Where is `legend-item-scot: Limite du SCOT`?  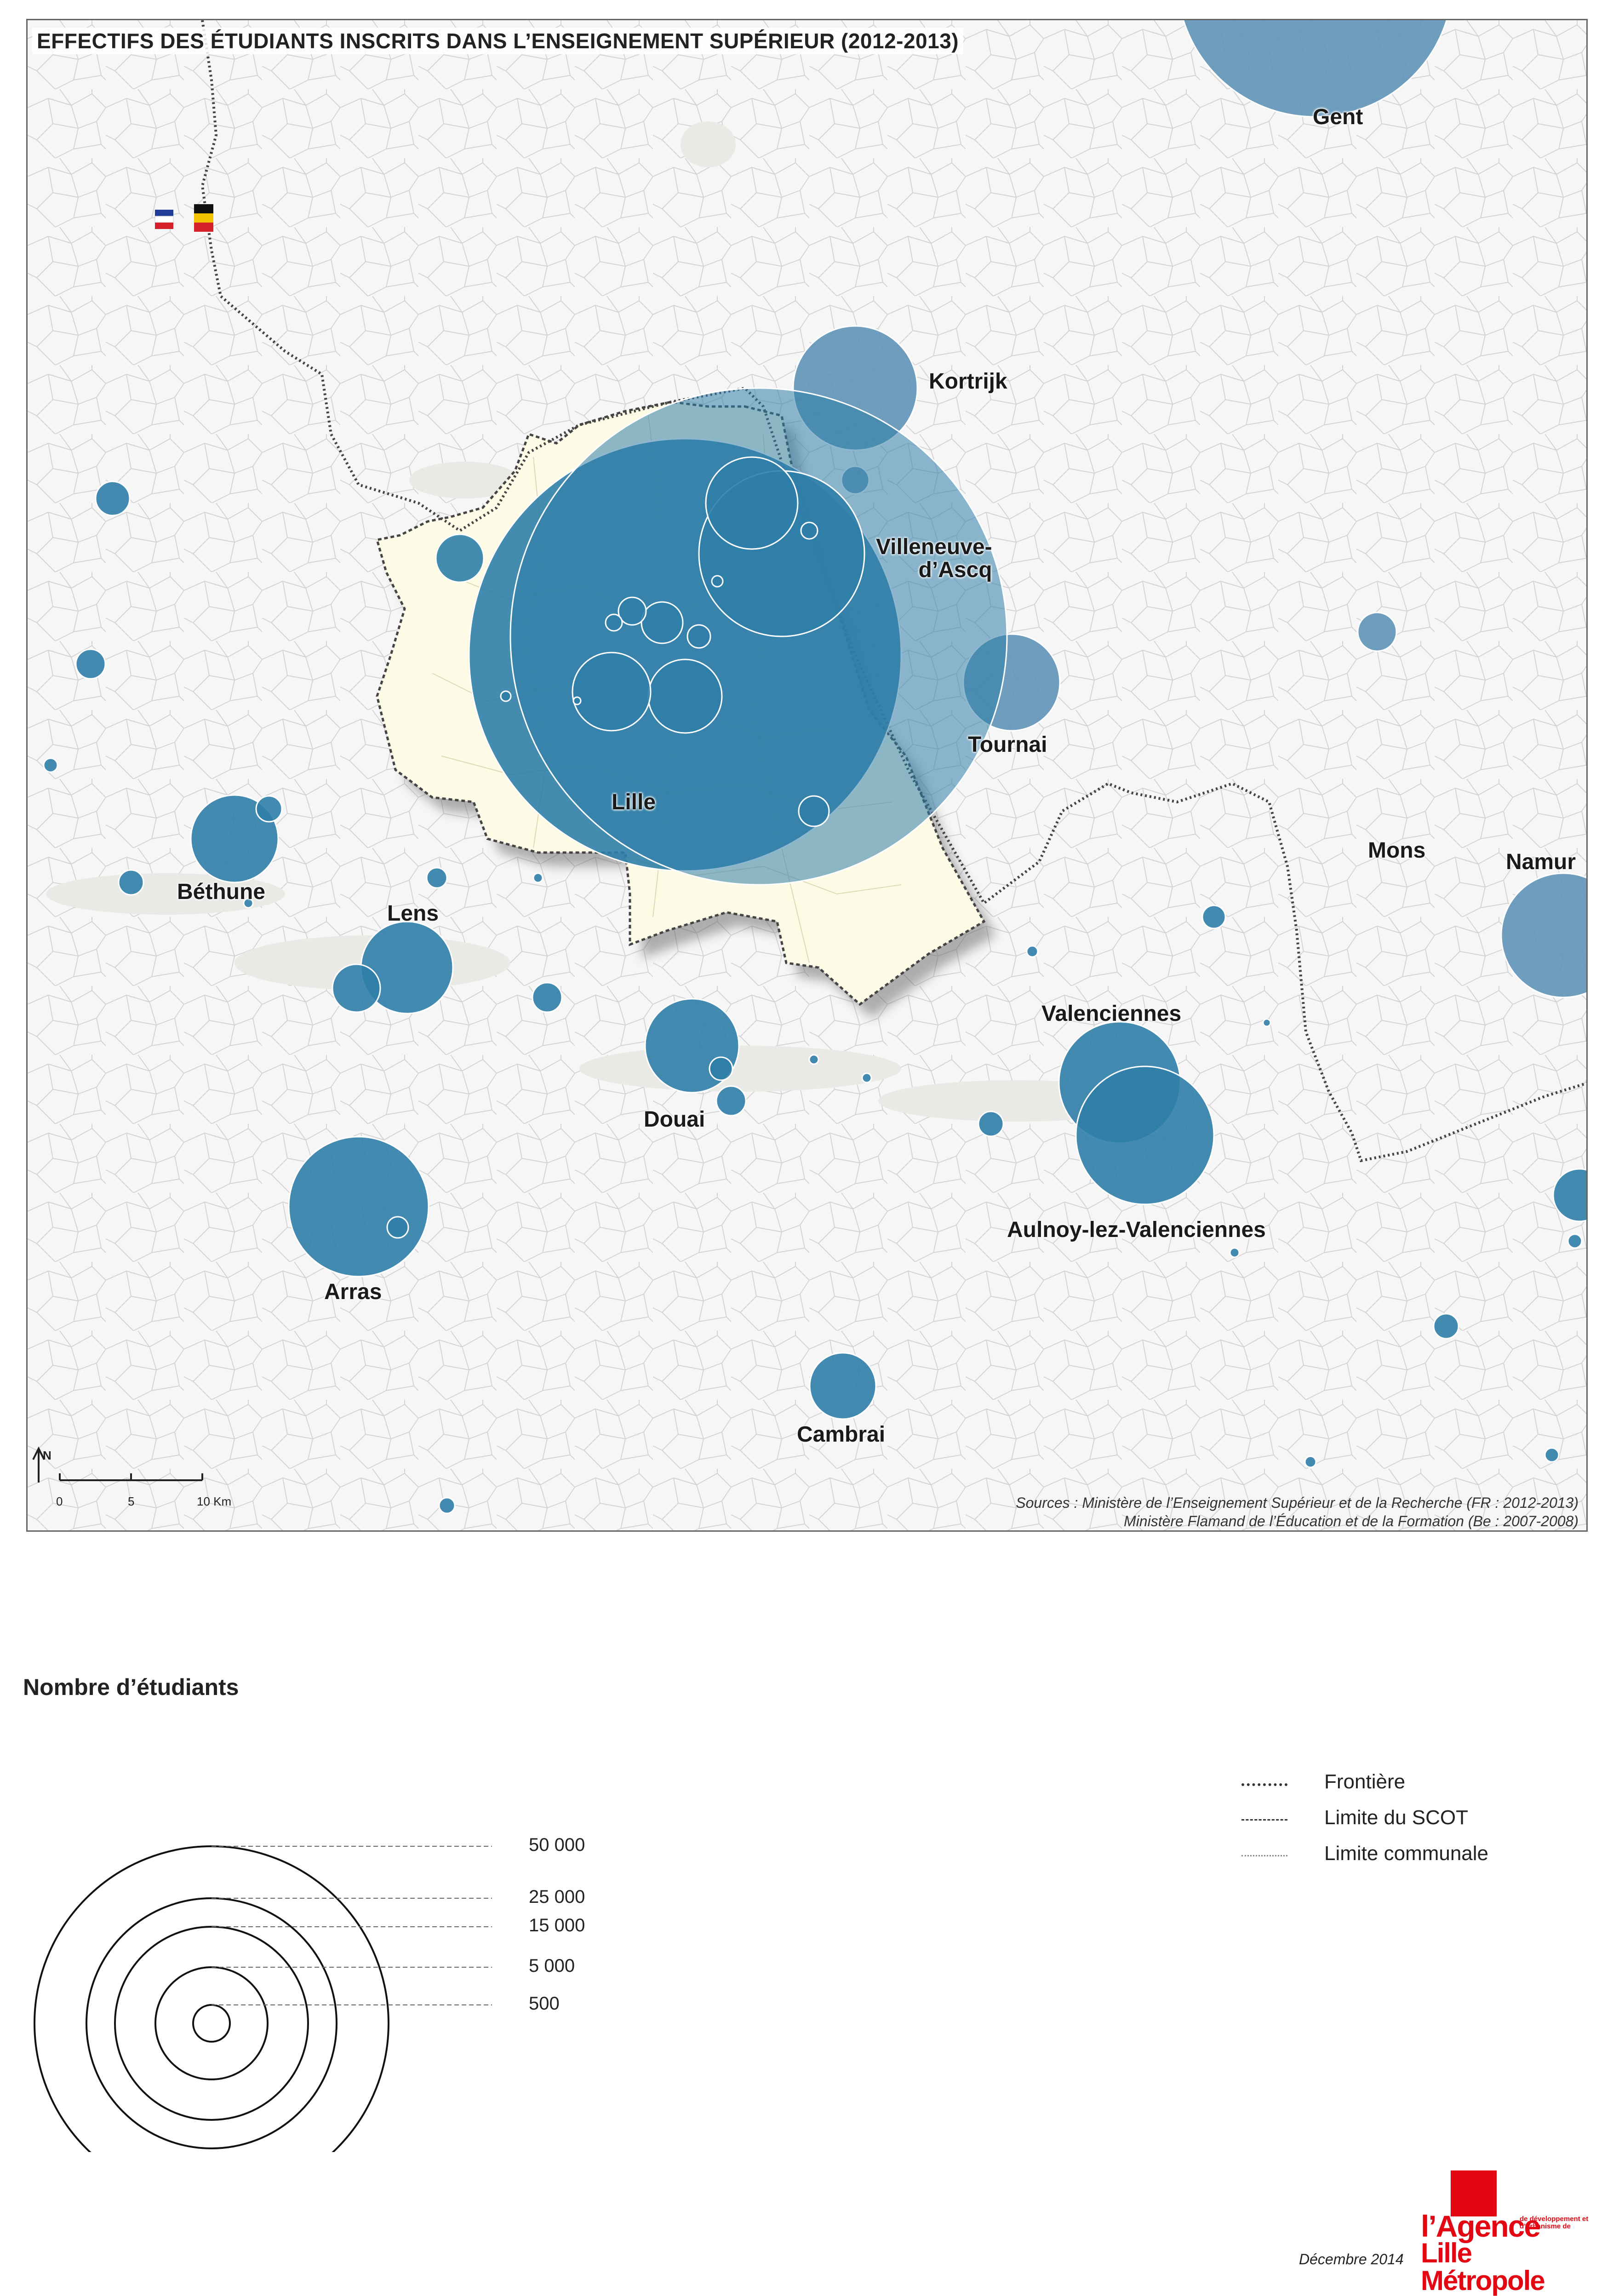
legend-item-scot: Limite du SCOT is located at coordinates (1402, 1820).